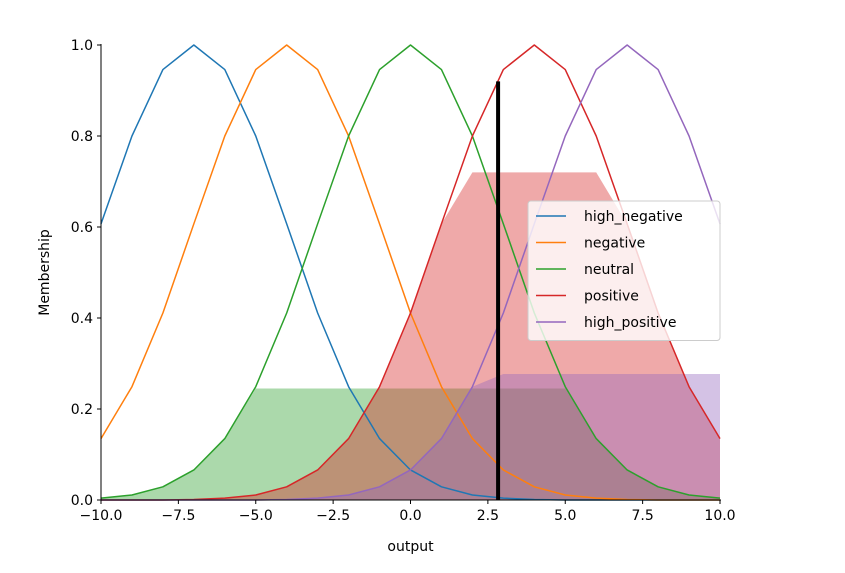  What do you see at coordinates (630, 323) in the screenshot?
I see `legend-label-high_positive: high_positive` at bounding box center [630, 323].